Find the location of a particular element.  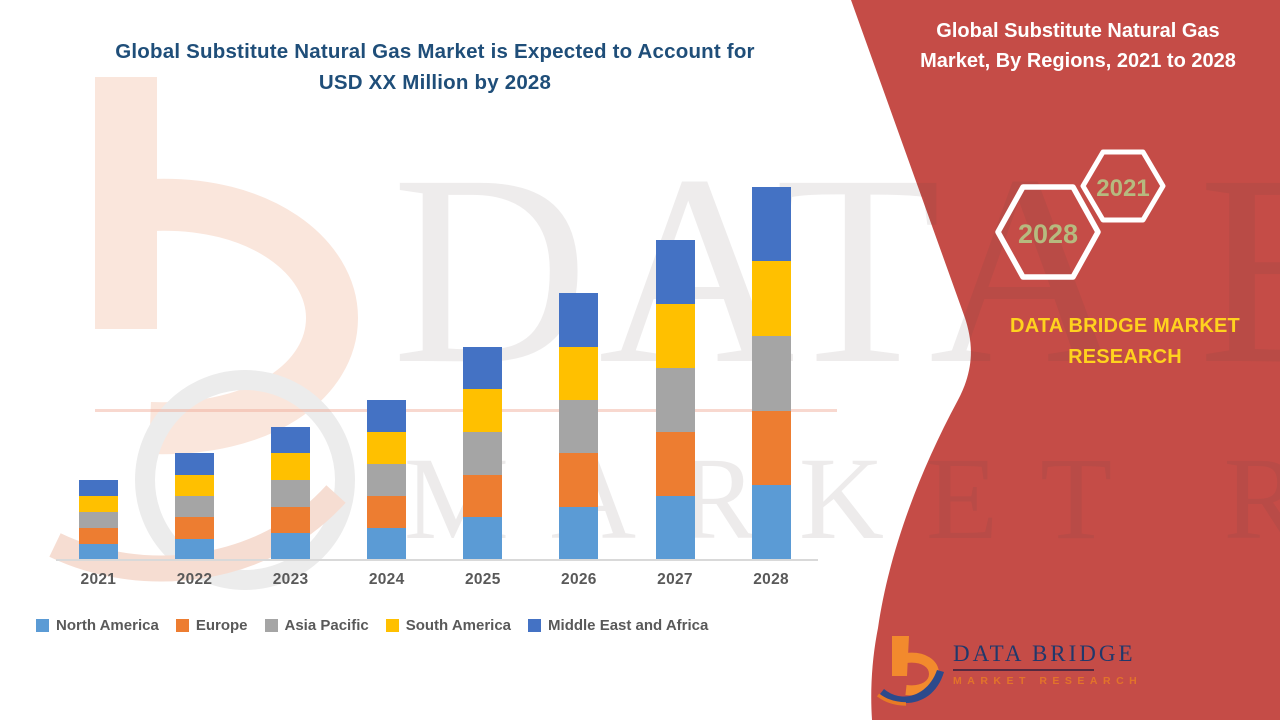

bar-segment-asia-pacific-2027 is located at coordinates (675, 400).